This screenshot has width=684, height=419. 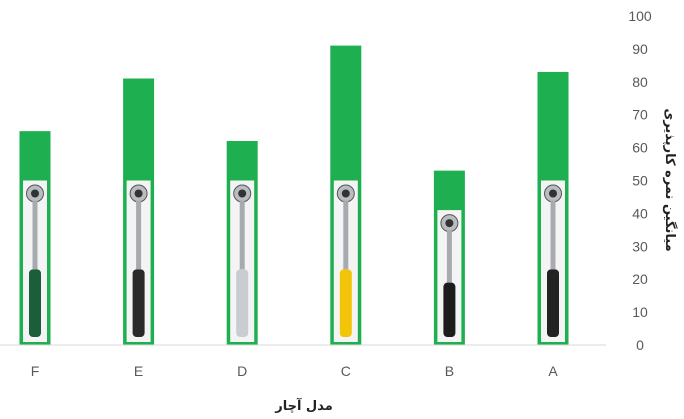 What do you see at coordinates (640, 312) in the screenshot?
I see `y-tick-label: 10` at bounding box center [640, 312].